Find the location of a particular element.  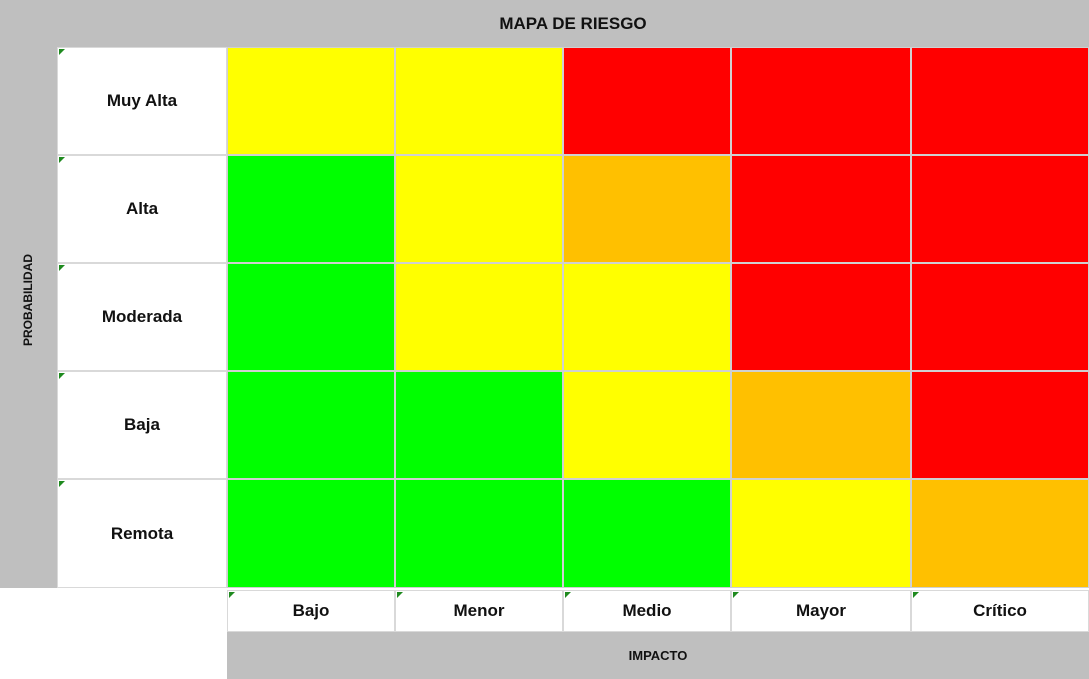

row-label: Alta is located at coordinates (142, 209).